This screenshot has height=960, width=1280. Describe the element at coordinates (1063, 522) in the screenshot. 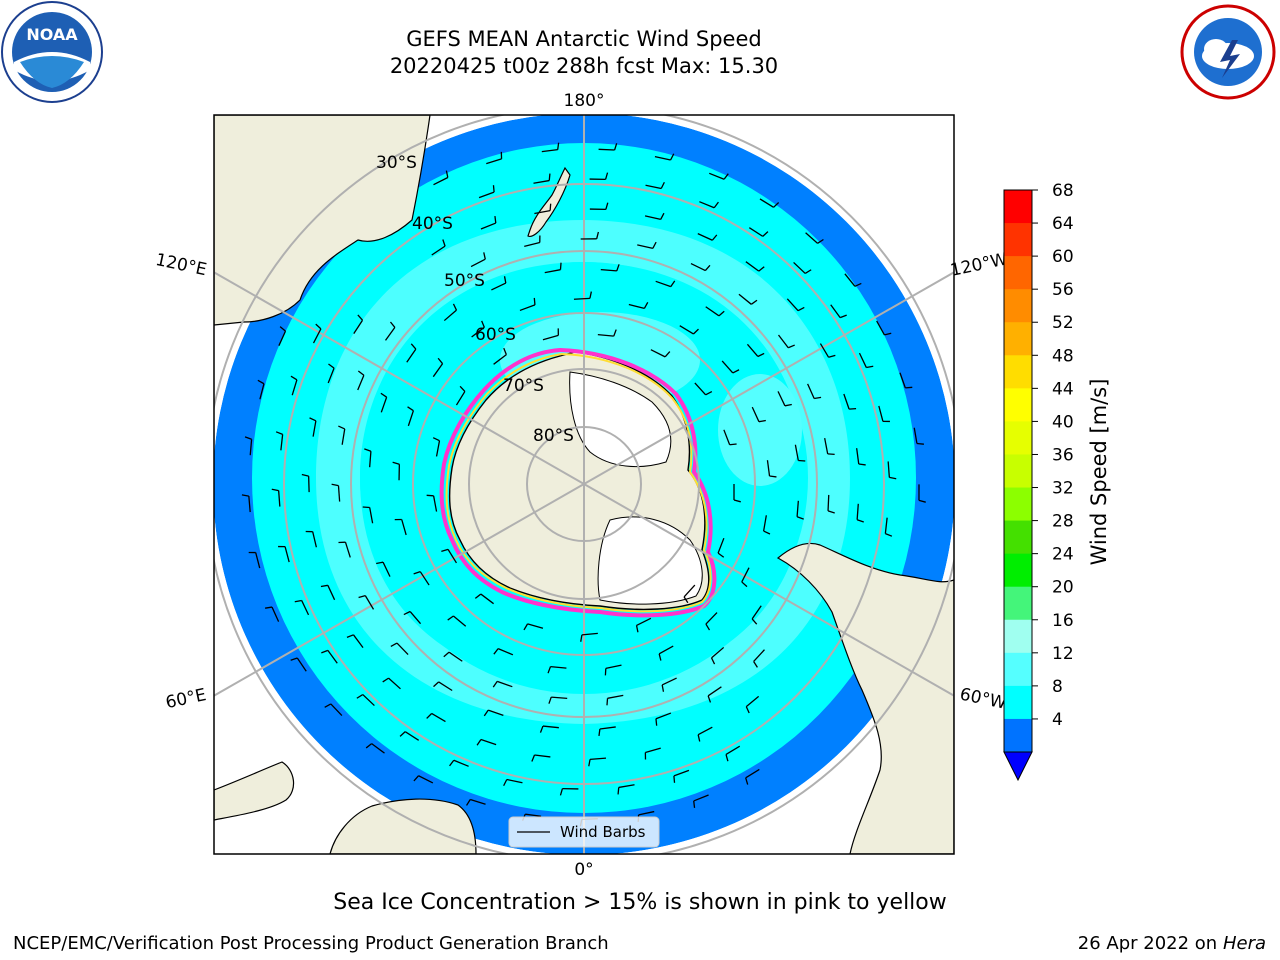

I see `colorbar-tick-label: 28` at that location.